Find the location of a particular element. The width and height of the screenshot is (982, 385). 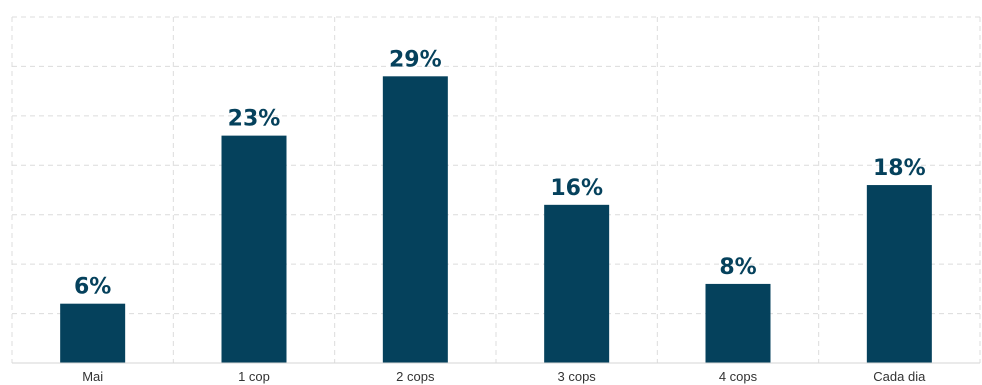

data-label-5: 8% is located at coordinates (737, 267).